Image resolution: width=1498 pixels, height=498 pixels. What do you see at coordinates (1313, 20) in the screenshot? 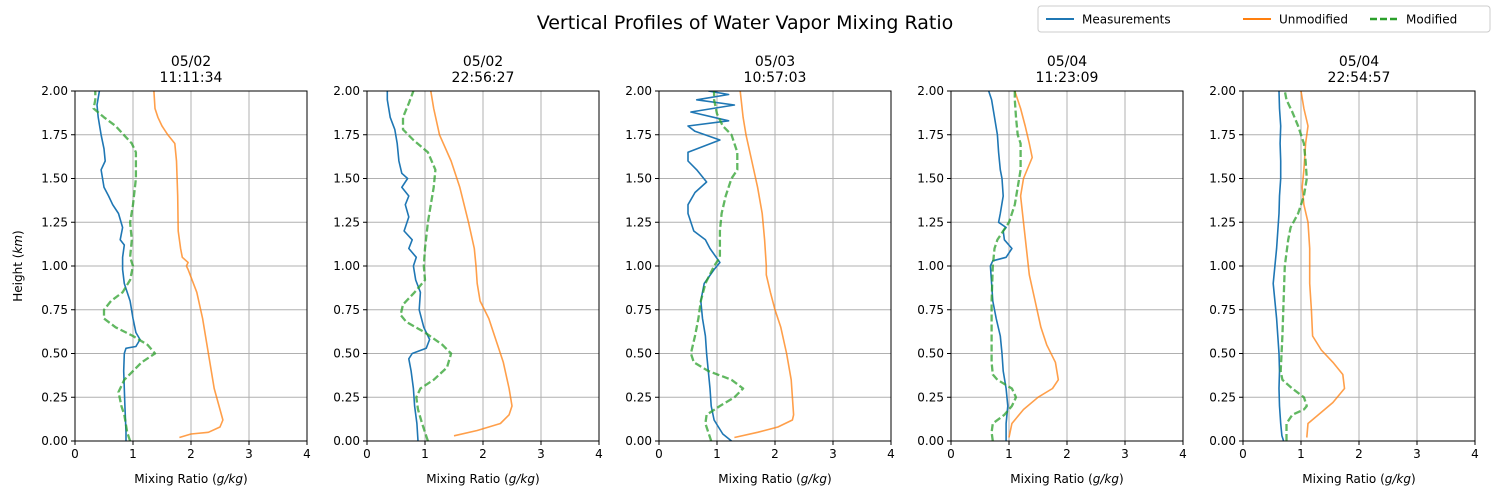
I see `legend-label-unmodified: Unmodified` at bounding box center [1313, 20].